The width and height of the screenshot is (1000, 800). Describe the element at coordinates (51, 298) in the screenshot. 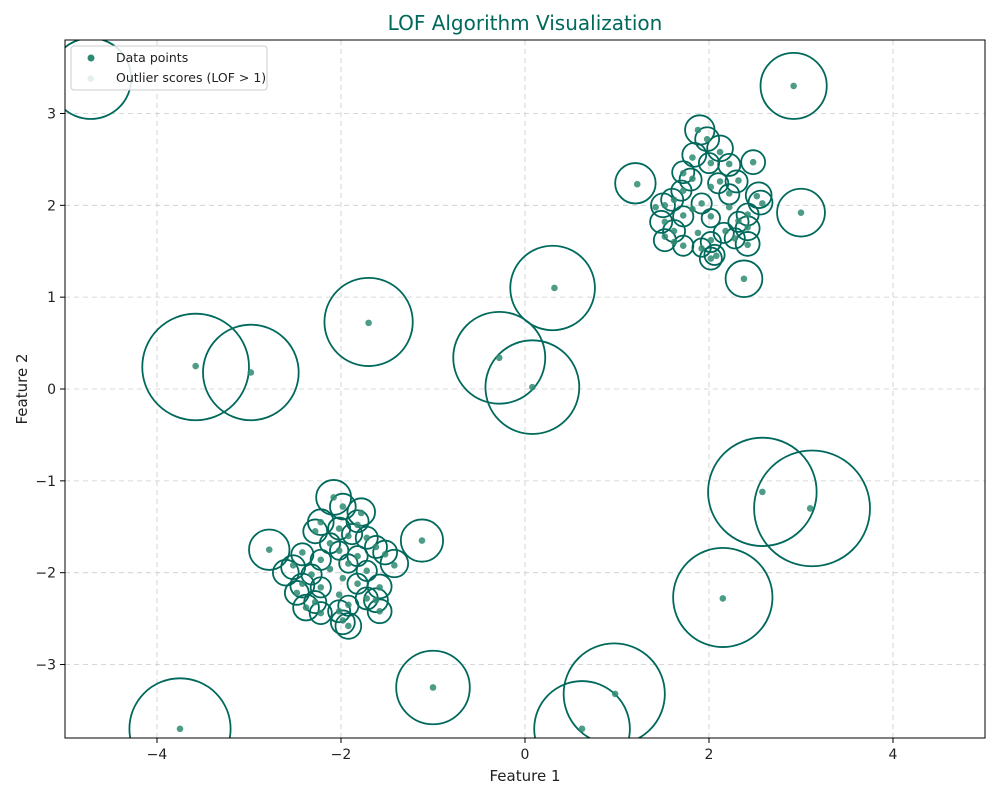

I see `y-tick-label: 1` at that location.